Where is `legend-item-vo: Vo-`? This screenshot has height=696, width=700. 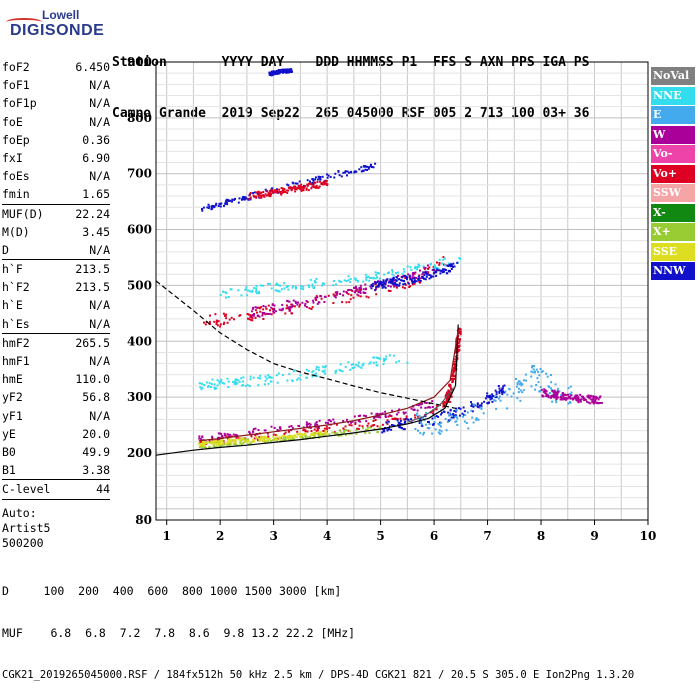 legend-item-vo: Vo- is located at coordinates (673, 154).